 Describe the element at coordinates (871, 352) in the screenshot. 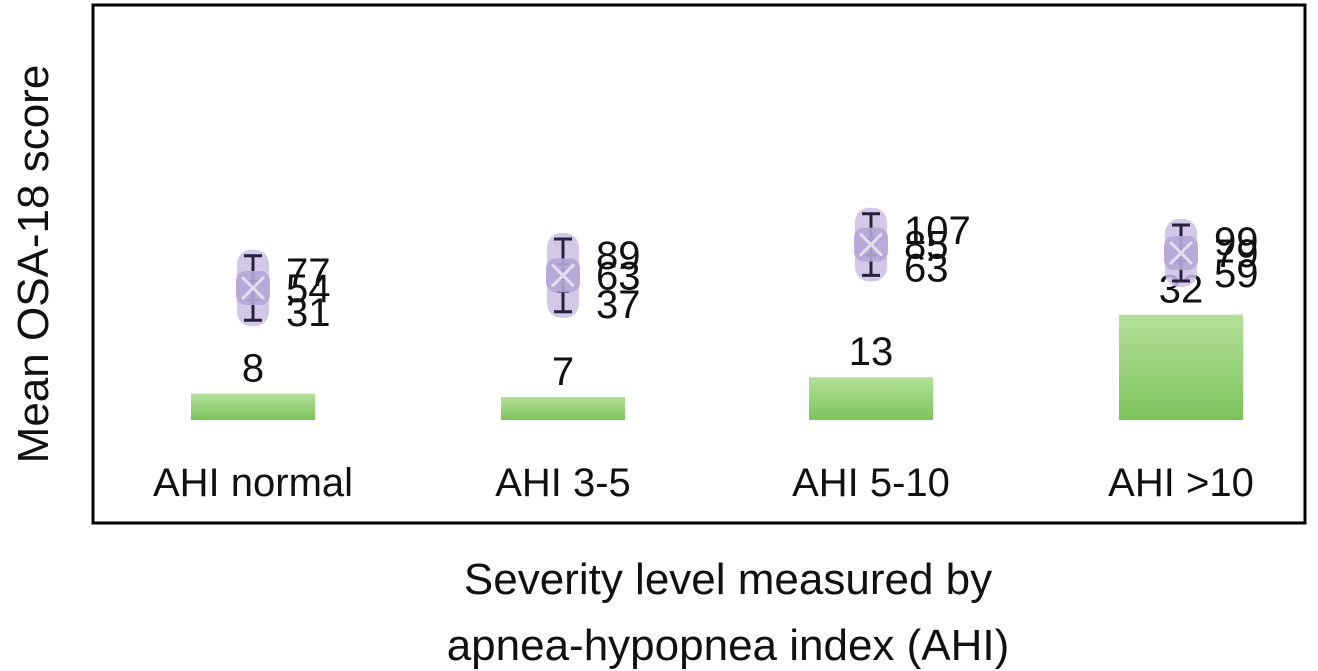

I see `bar-value-label: 13` at that location.